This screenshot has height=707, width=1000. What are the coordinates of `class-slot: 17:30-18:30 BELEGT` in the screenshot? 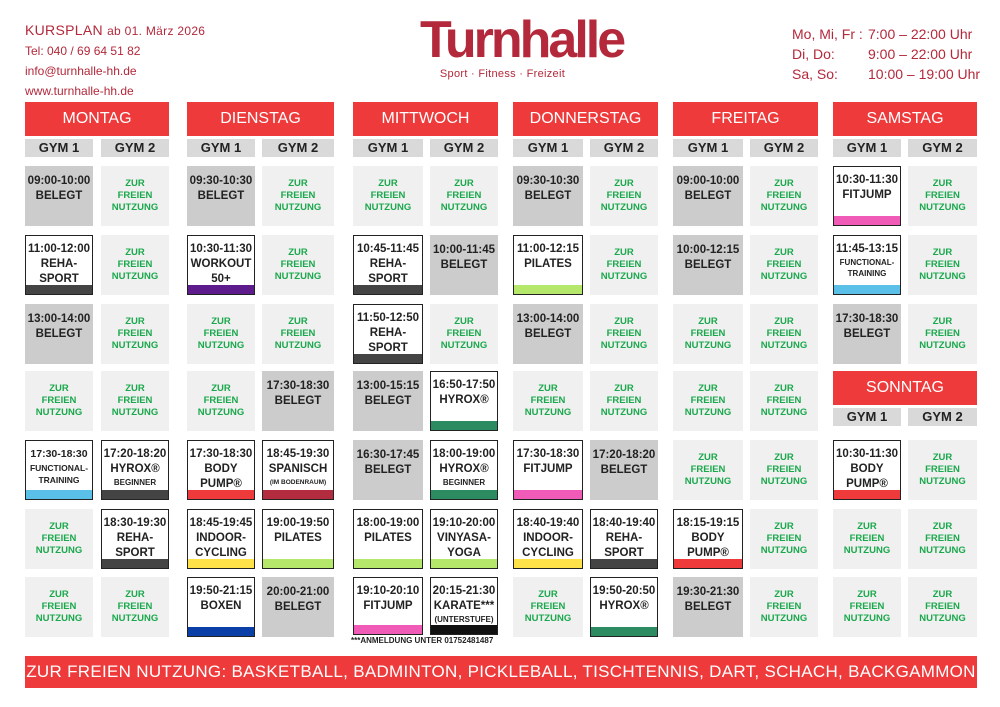 It's located at (867, 334).